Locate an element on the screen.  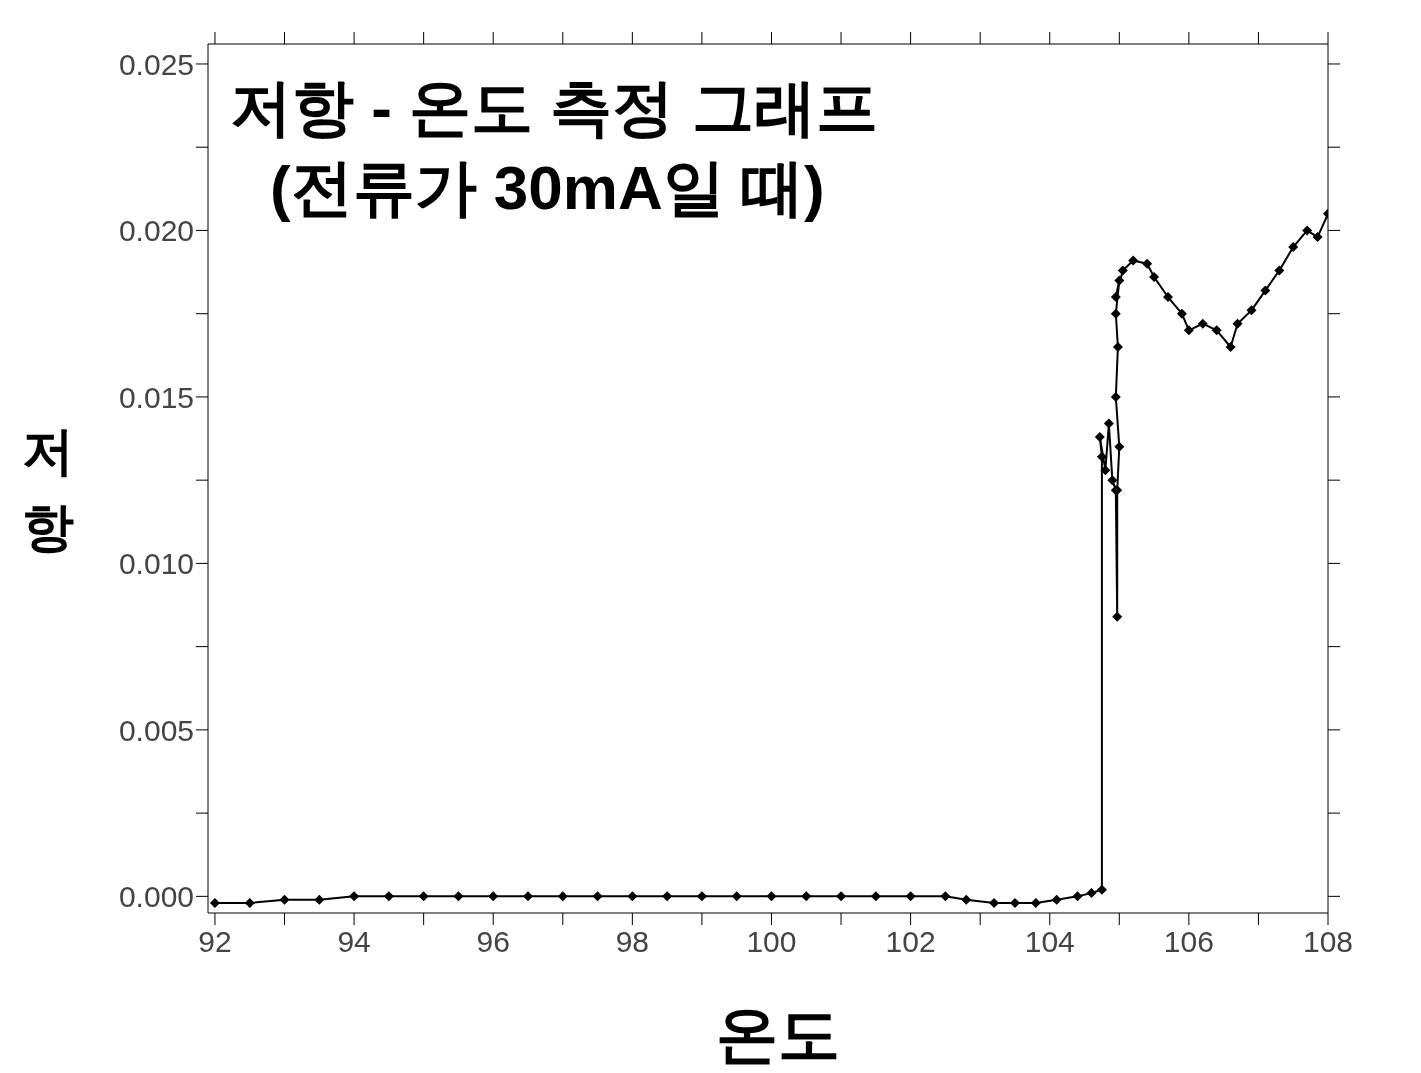
y-tick-label: 0.005 is located at coordinates (156, 730).